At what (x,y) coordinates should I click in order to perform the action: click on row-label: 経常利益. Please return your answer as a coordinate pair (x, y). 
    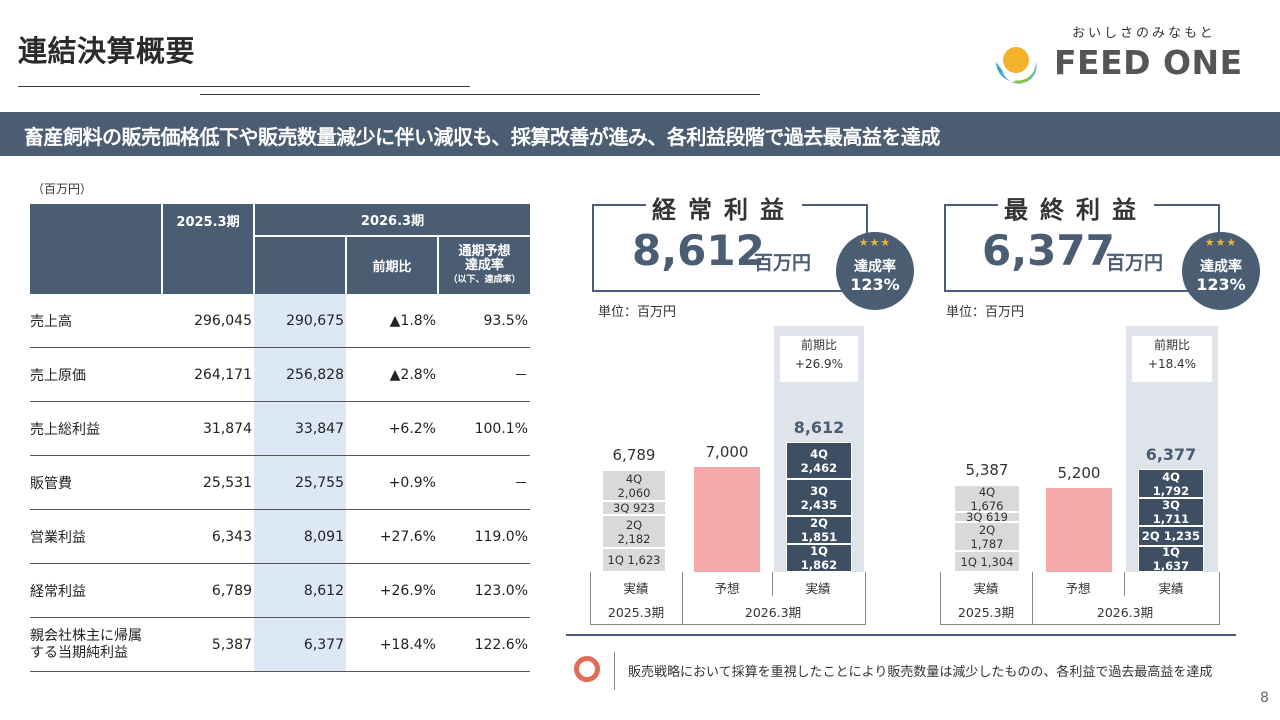
    Looking at the image, I should click on (96, 590).